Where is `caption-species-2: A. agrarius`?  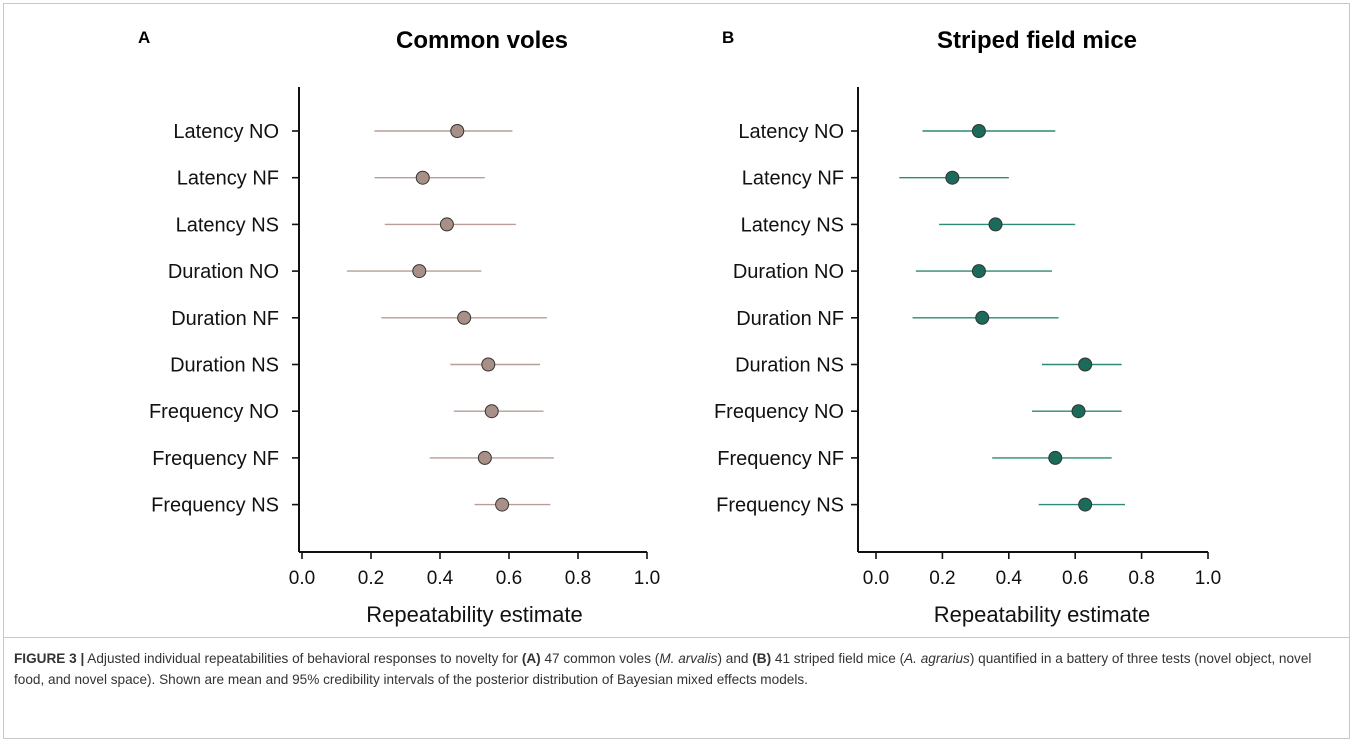 caption-species-2: A. agrarius is located at coordinates (937, 658).